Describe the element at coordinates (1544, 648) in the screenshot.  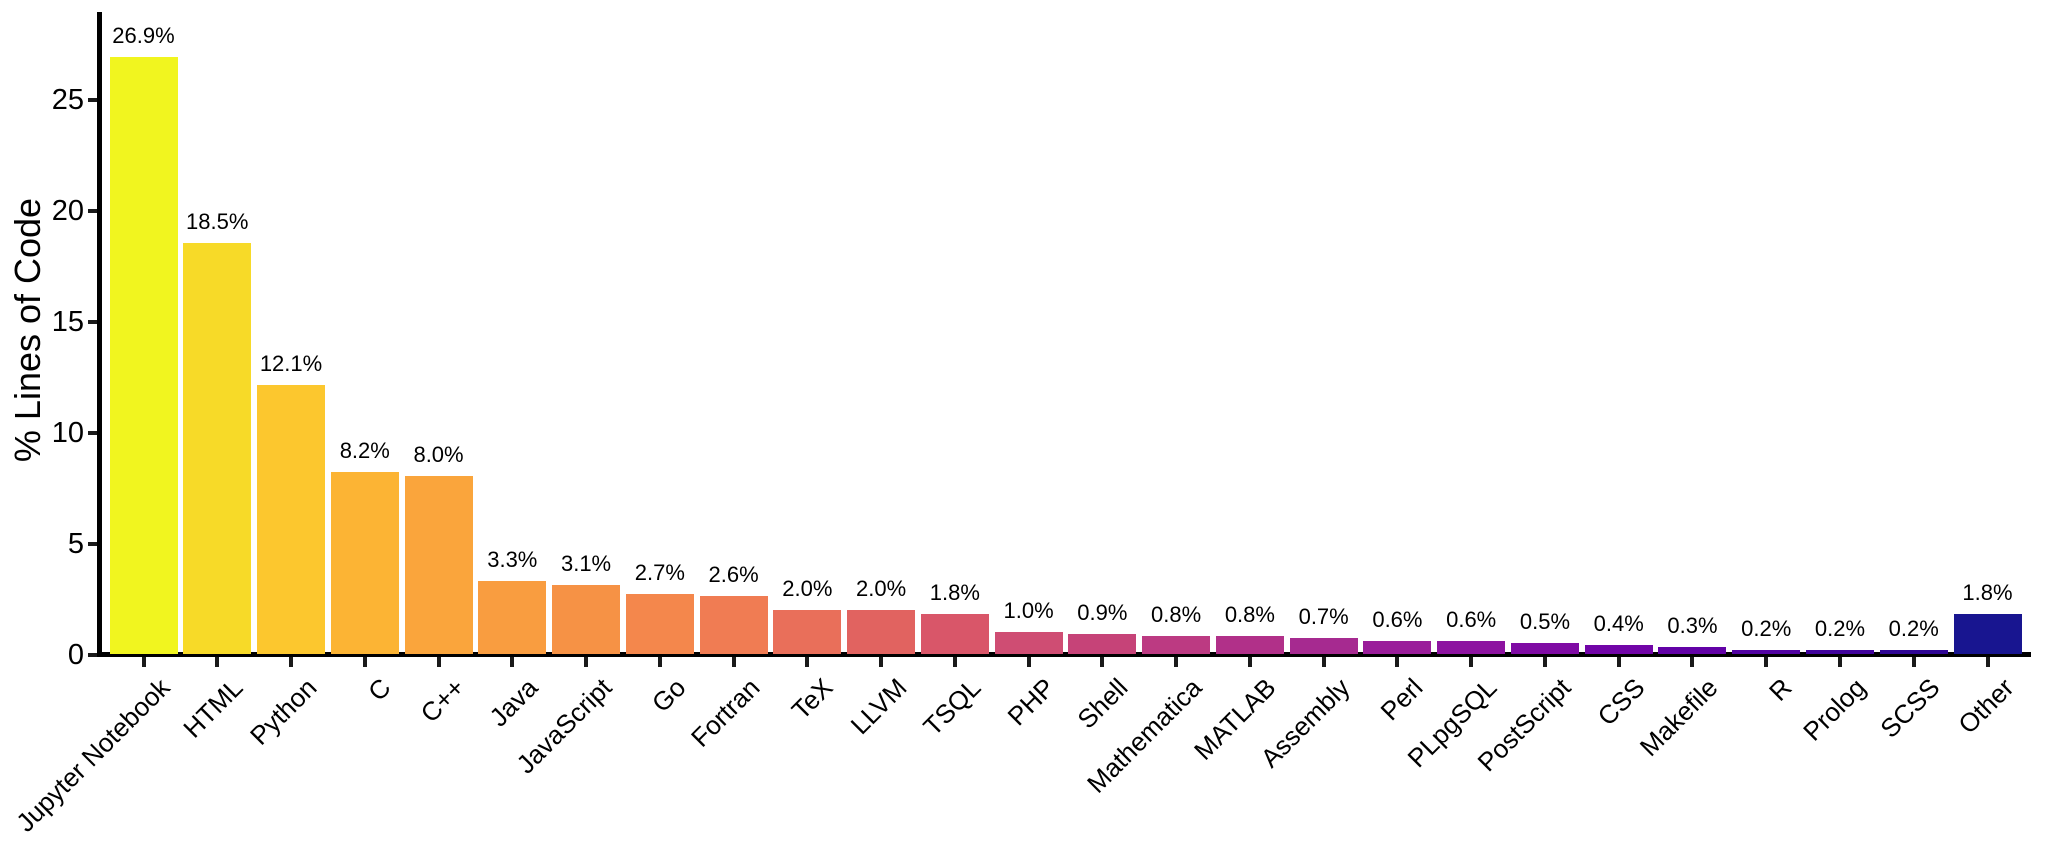
I see `bar-postscript` at that location.